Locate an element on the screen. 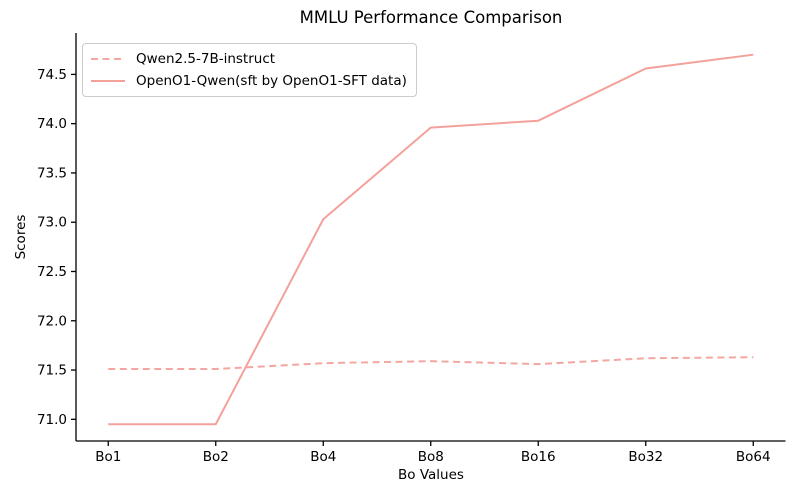 Image resolution: width=800 pixels, height=500 pixels. x-axis-label: Bo Values is located at coordinates (431, 475).